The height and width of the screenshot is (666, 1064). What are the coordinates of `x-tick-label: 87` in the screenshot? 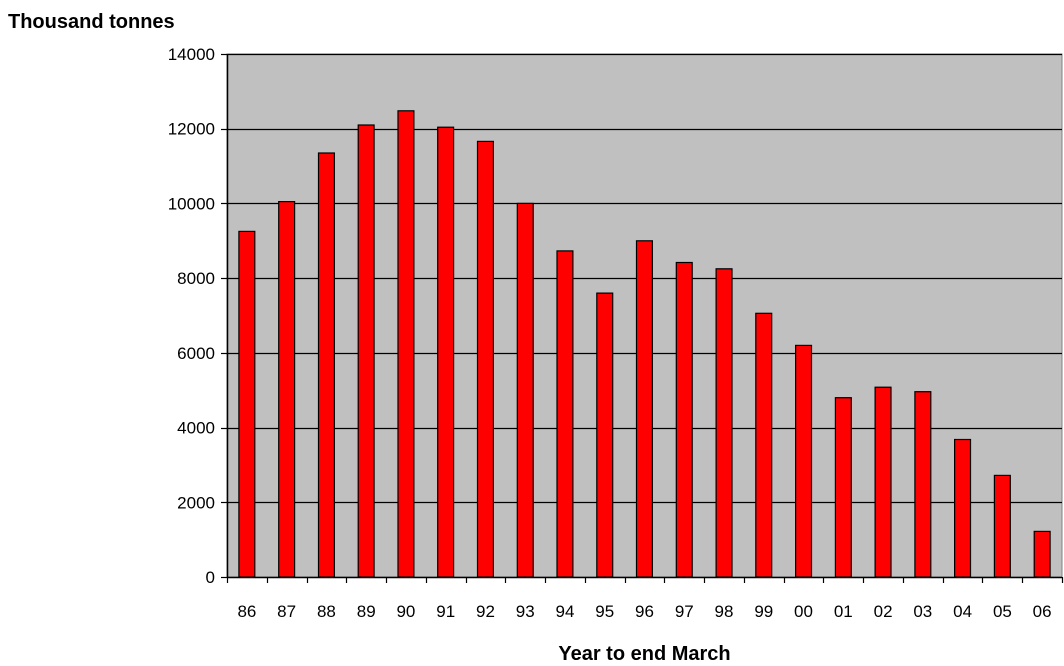 It's located at (286, 611).